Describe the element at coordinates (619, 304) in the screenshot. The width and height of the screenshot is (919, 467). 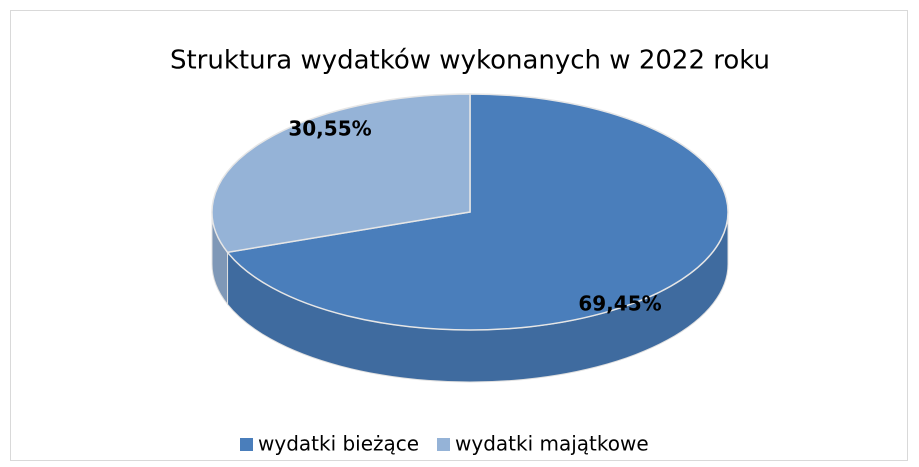
I see `data-label: 69,45%` at that location.